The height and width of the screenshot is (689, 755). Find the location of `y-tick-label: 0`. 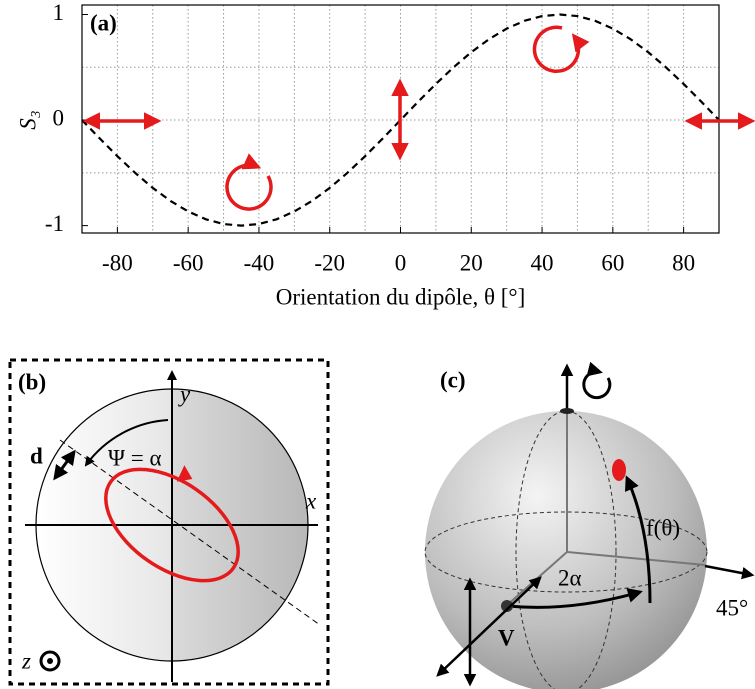

y-tick-label: 0 is located at coordinates (59, 117).